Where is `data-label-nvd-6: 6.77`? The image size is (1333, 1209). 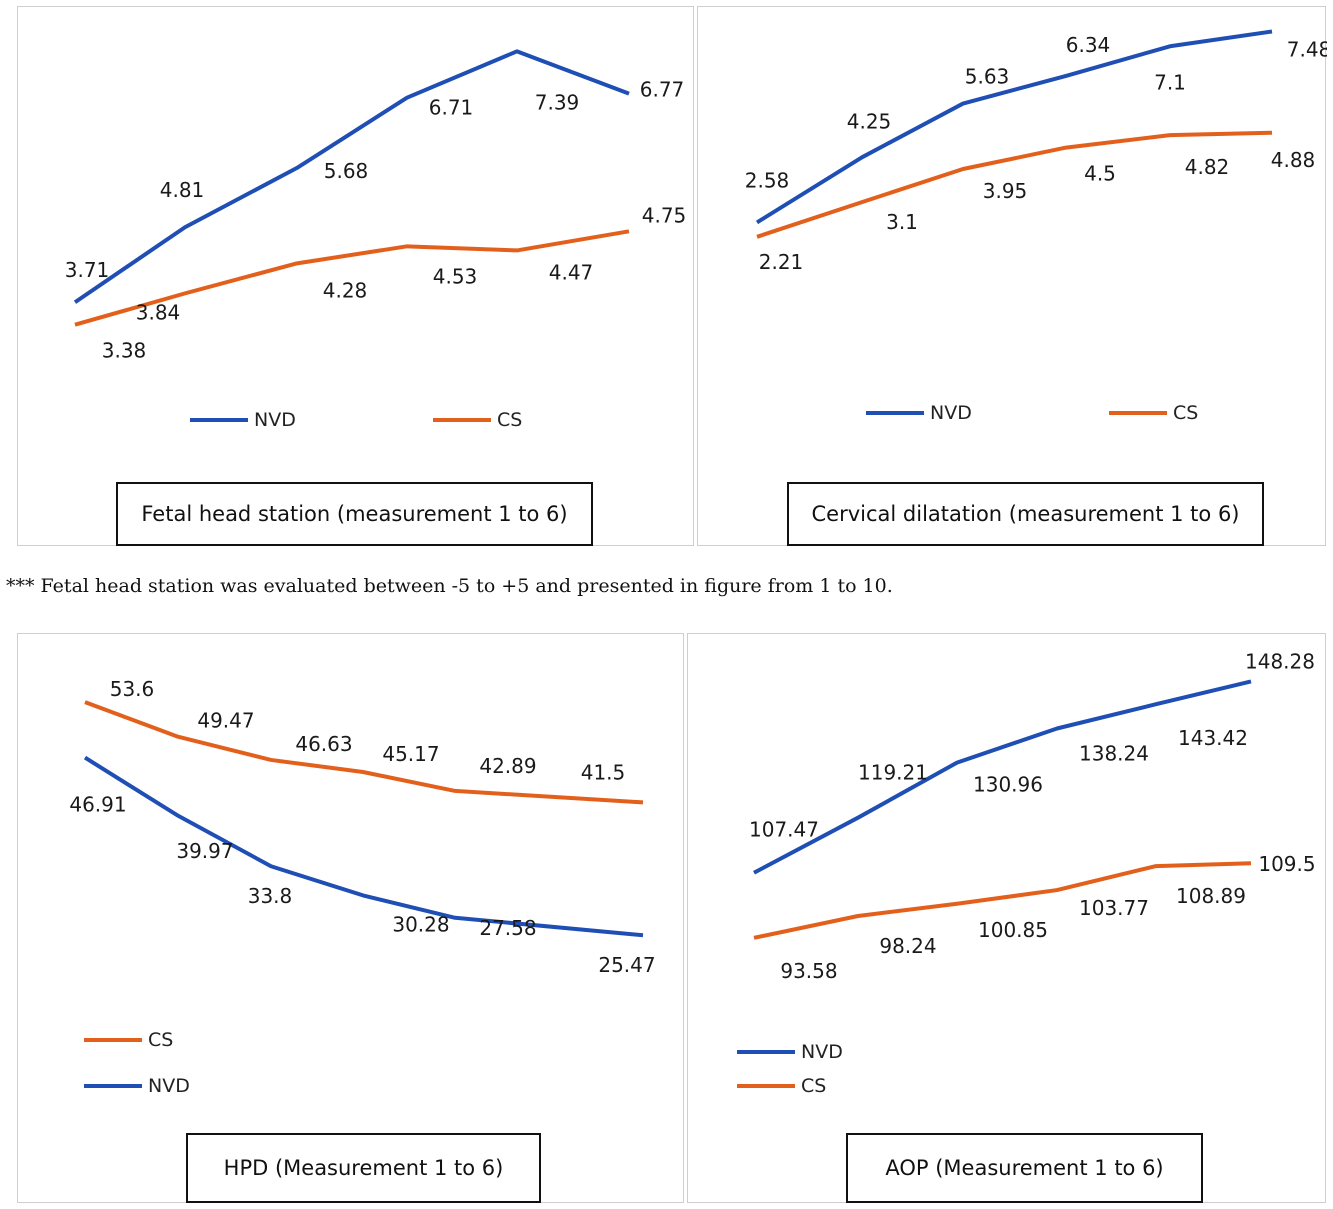
data-label-nvd-6: 6.77 is located at coordinates (662, 90).